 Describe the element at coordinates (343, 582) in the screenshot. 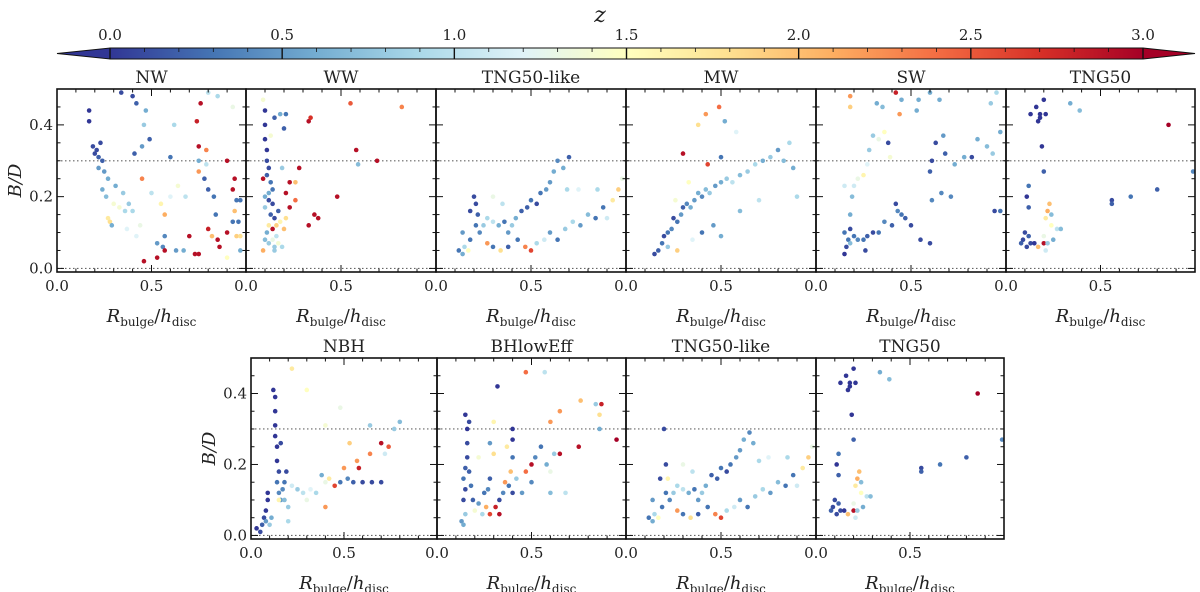

I see `x-axis-label: Rbulge/hdisc` at that location.